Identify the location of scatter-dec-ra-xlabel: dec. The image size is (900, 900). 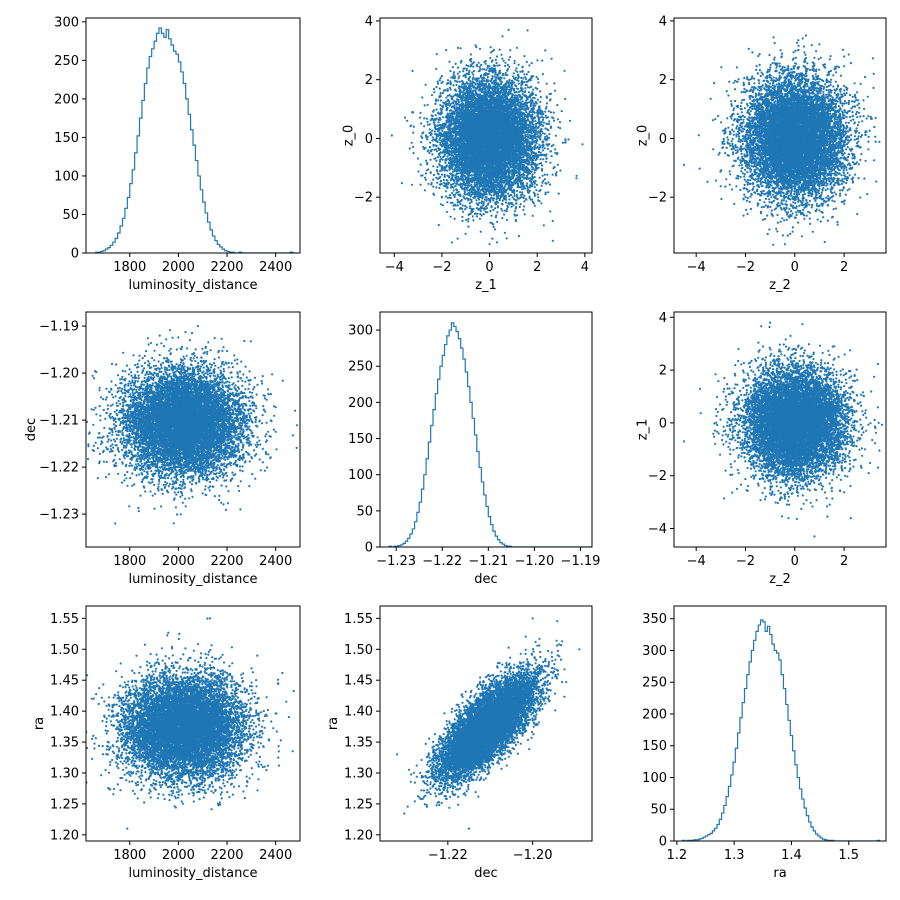
(485, 873).